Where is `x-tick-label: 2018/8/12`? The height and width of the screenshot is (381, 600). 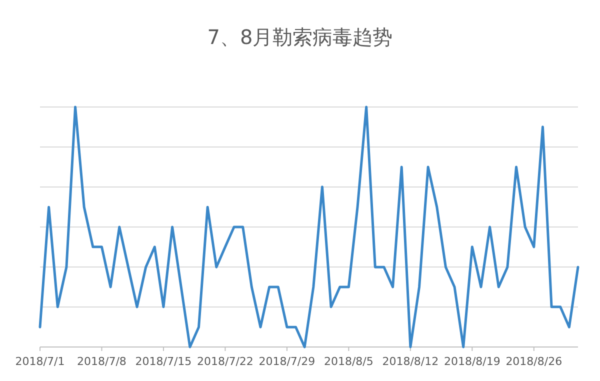 x-tick-label: 2018/8/12 is located at coordinates (410, 361).